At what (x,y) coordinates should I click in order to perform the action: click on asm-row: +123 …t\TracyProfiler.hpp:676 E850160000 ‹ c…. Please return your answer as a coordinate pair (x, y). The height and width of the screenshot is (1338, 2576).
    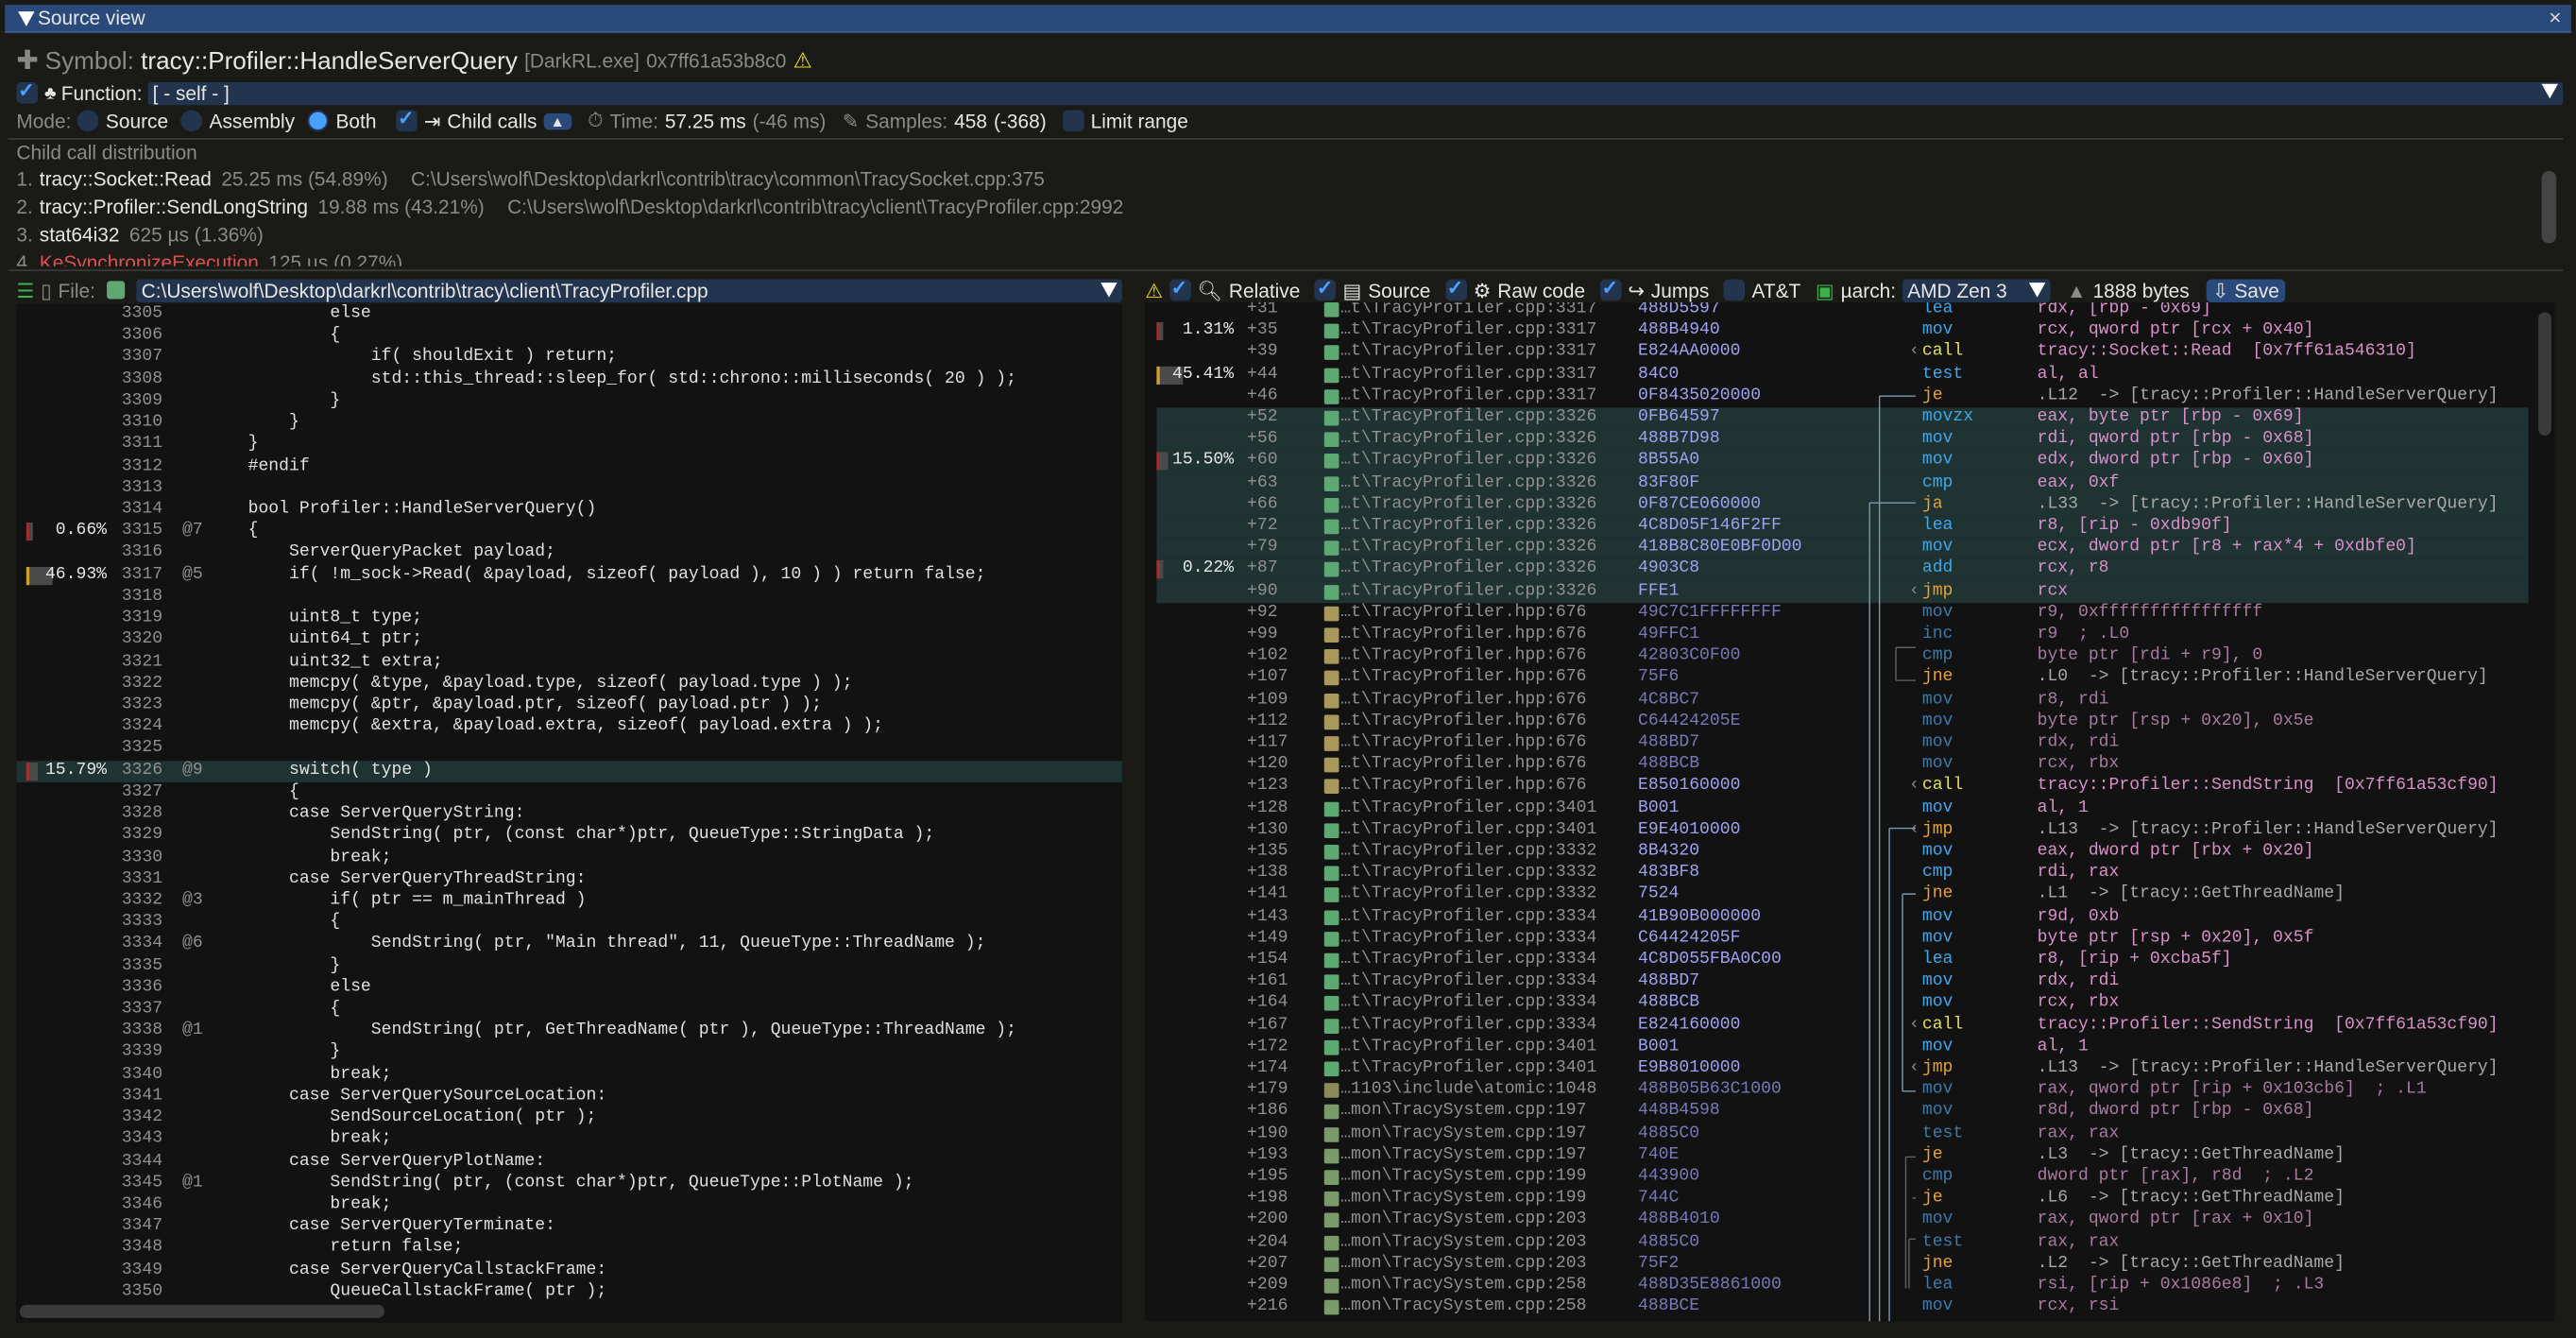
    Looking at the image, I should click on (1842, 787).